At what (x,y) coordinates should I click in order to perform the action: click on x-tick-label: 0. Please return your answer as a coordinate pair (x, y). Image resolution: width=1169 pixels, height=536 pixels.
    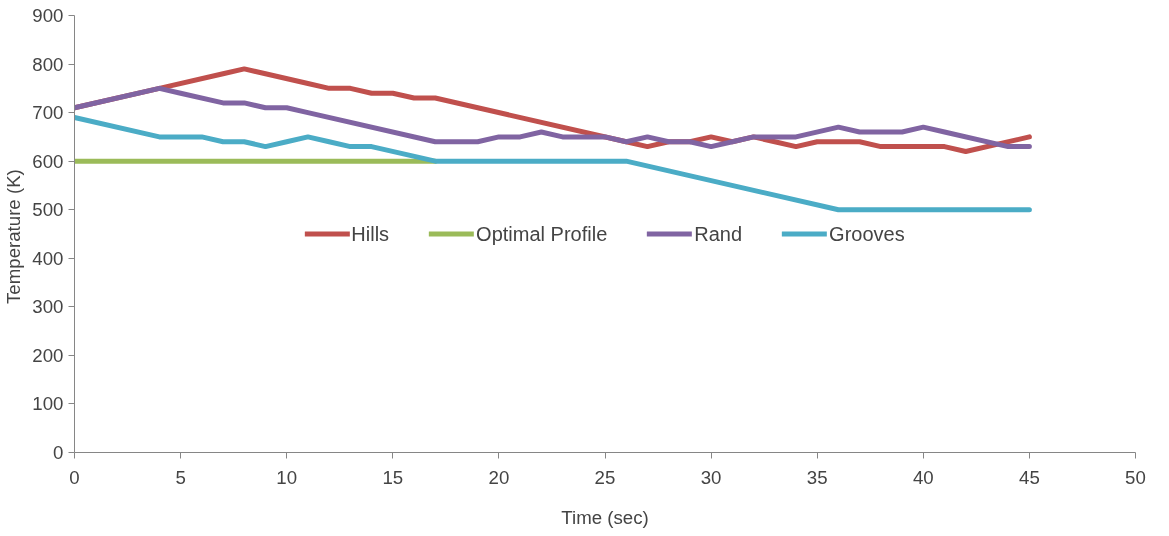
    Looking at the image, I should click on (74, 477).